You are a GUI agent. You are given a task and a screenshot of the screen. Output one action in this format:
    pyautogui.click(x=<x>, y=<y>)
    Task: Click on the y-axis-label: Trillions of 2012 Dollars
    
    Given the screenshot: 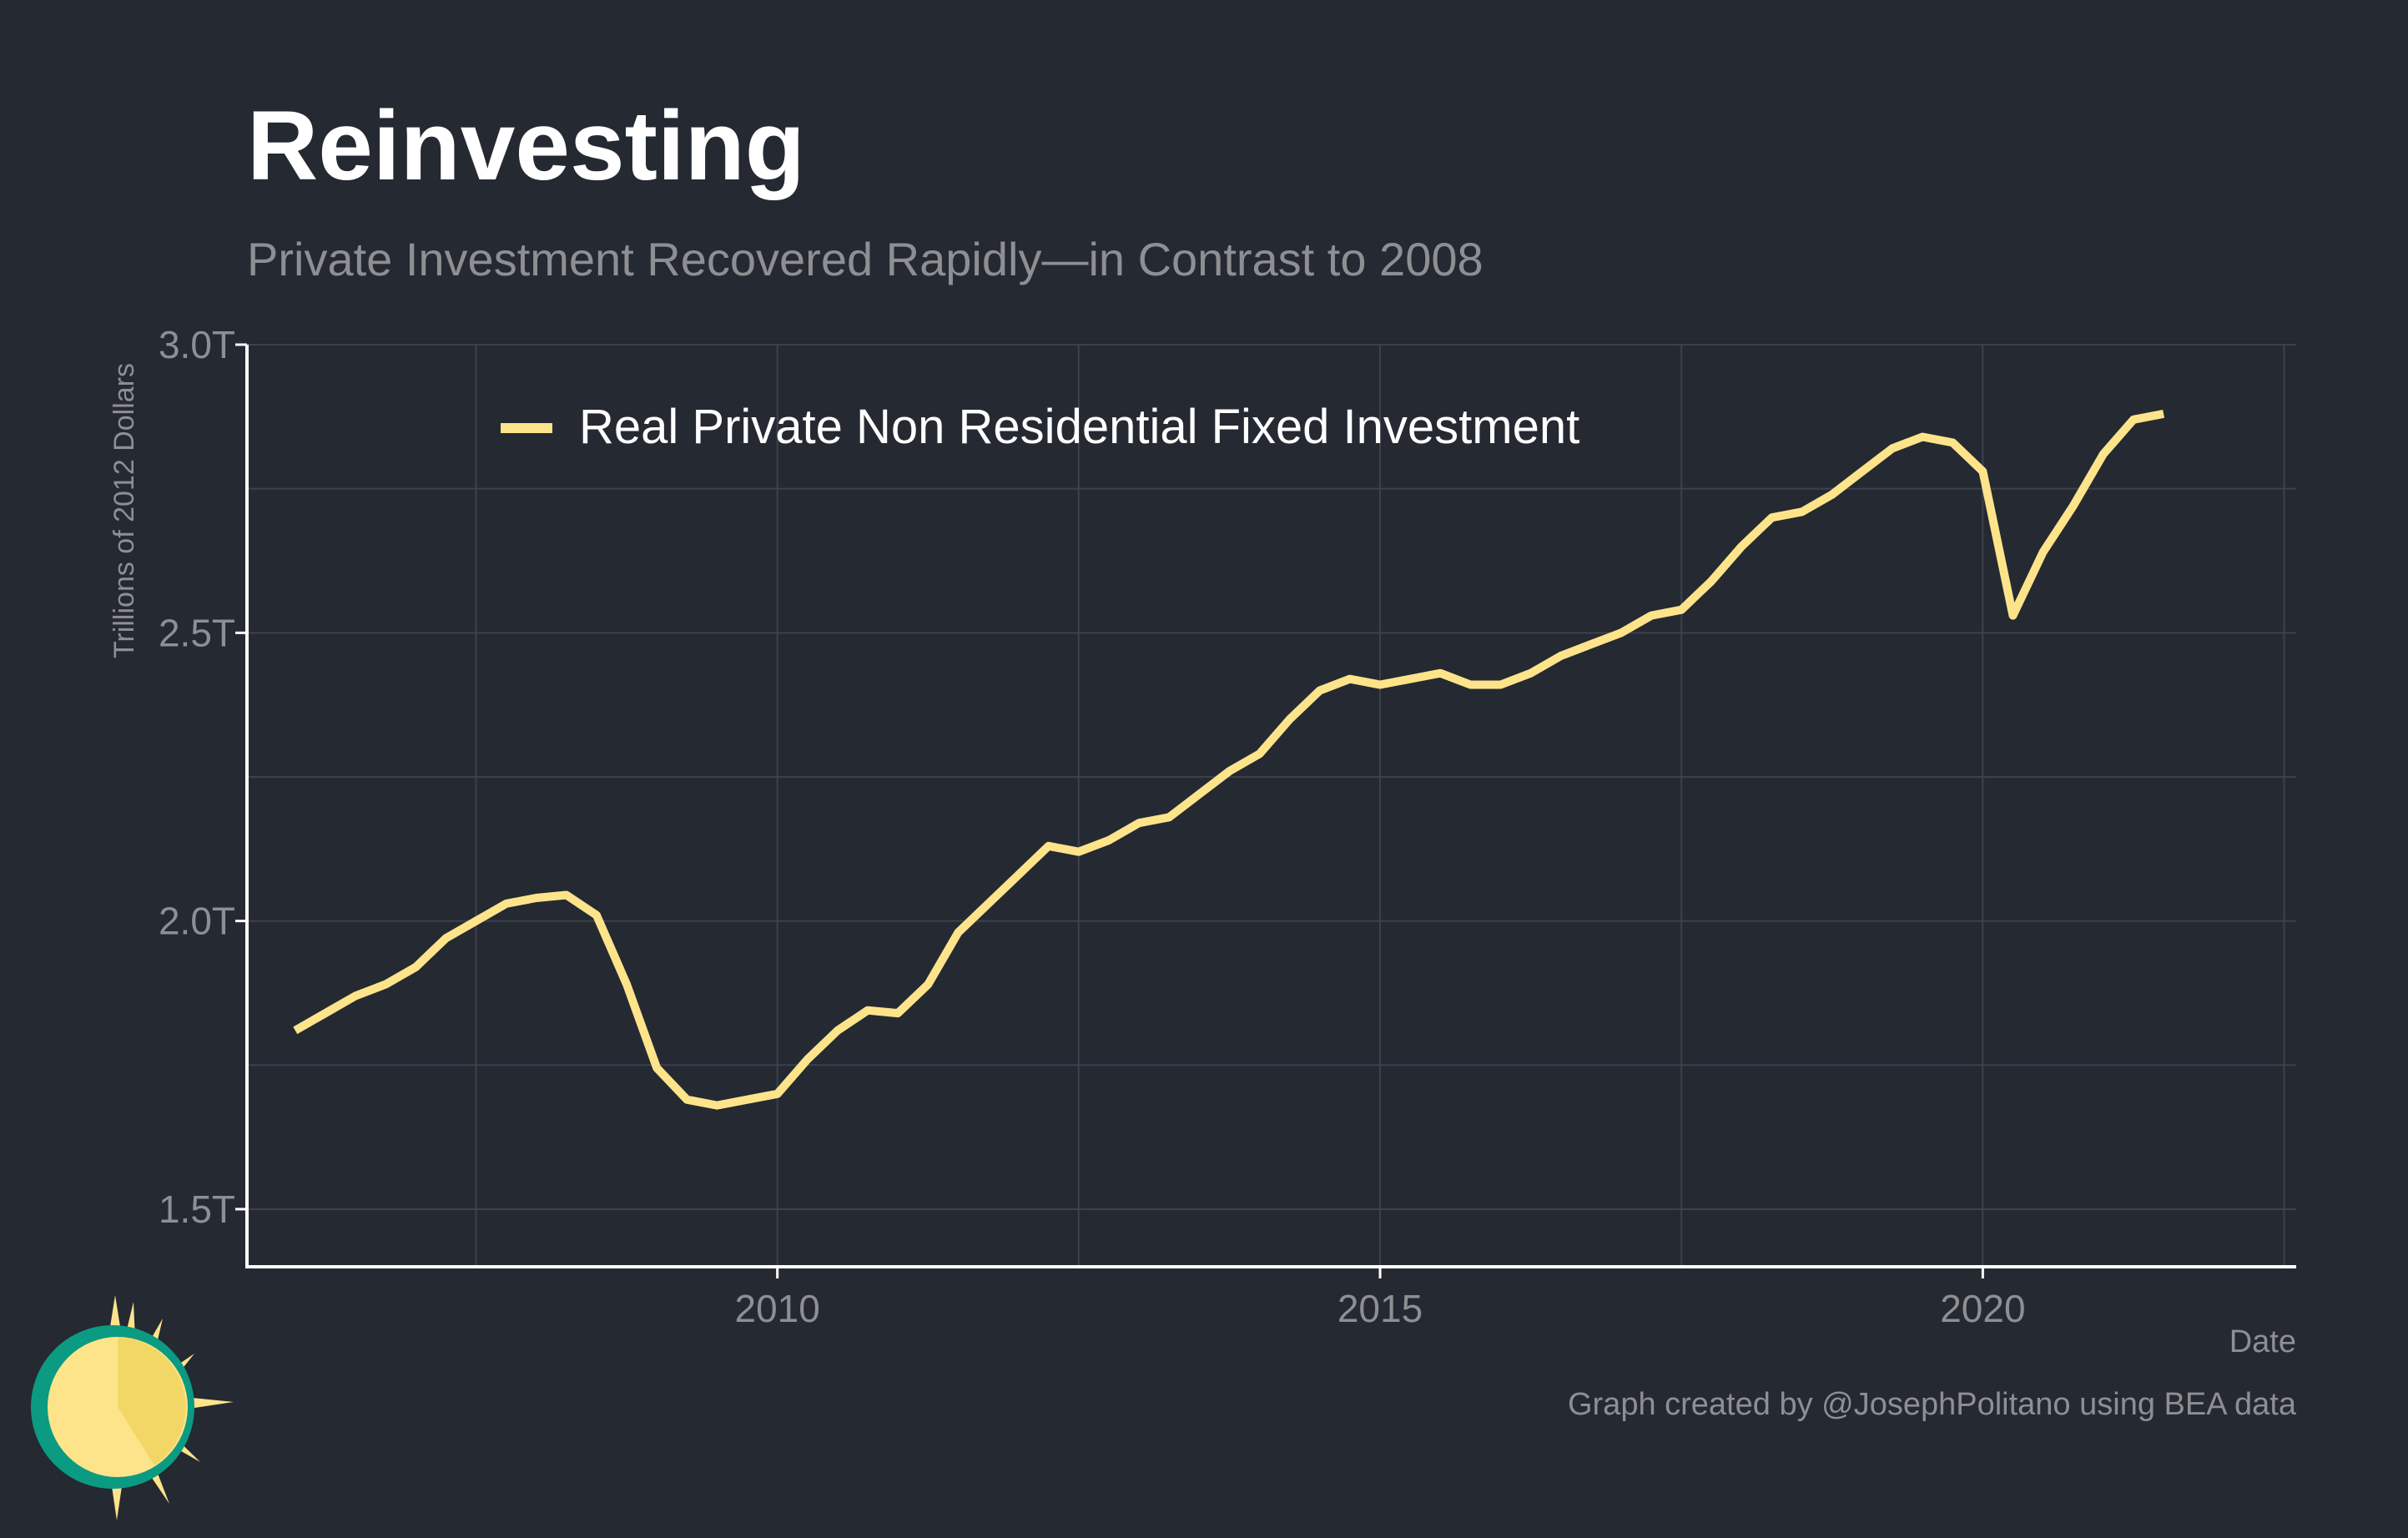 What is the action you would take?
    pyautogui.click(x=124, y=510)
    